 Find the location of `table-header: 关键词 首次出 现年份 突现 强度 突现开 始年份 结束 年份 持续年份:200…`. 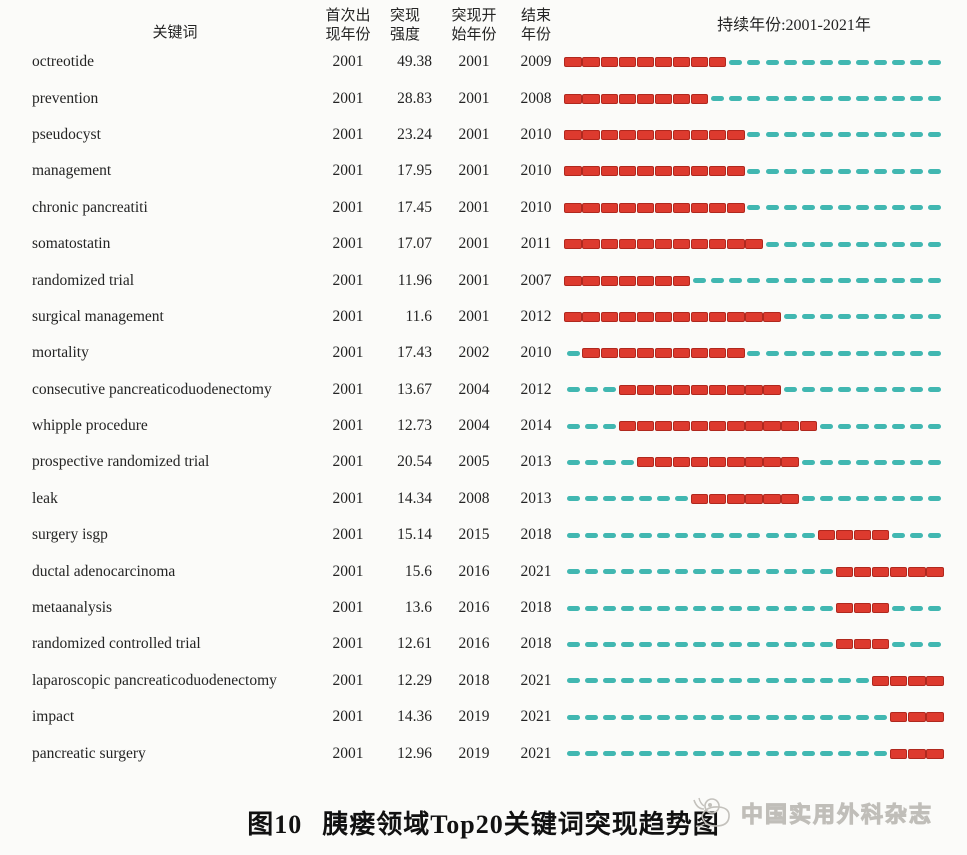

table-header: 关键词 首次出 现年份 突现 强度 突现开 始年份 结束 年份 持续年份:200… is located at coordinates (483, 22).